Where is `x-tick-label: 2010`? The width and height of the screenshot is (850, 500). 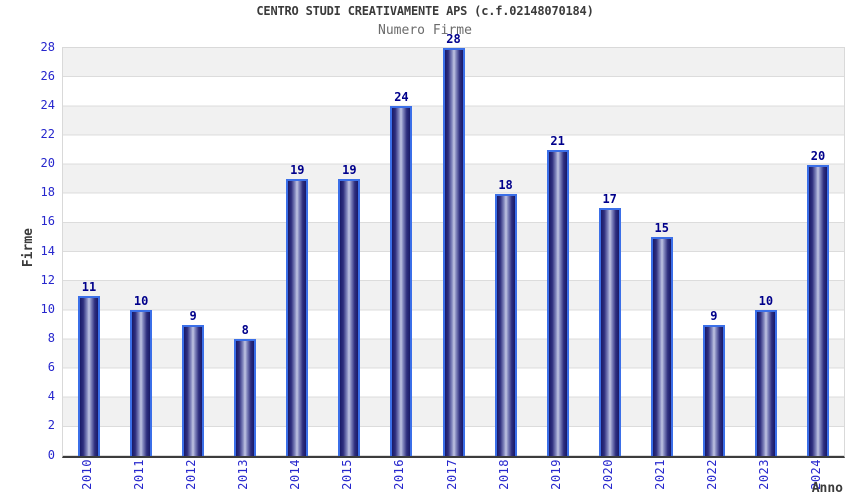 x-tick-label: 2010 is located at coordinates (87, 474).